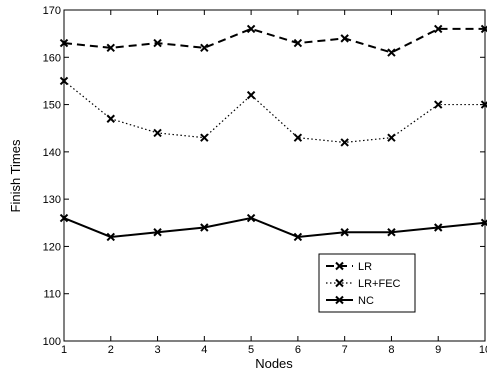 This screenshot has width=487, height=370. What do you see at coordinates (251, 350) in the screenshot?
I see `x-tick-label: 5` at bounding box center [251, 350].